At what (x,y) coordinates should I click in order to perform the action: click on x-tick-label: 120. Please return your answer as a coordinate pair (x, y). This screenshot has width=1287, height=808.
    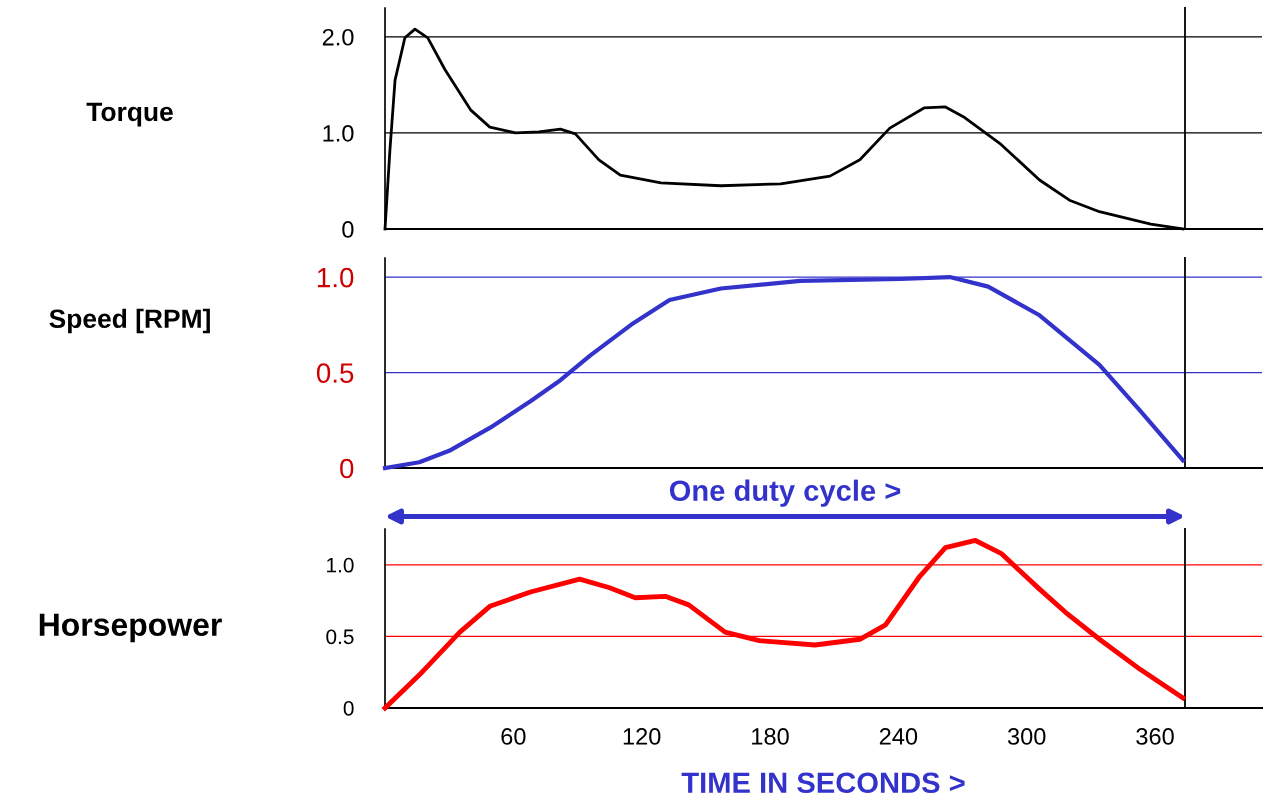
    Looking at the image, I should click on (642, 736).